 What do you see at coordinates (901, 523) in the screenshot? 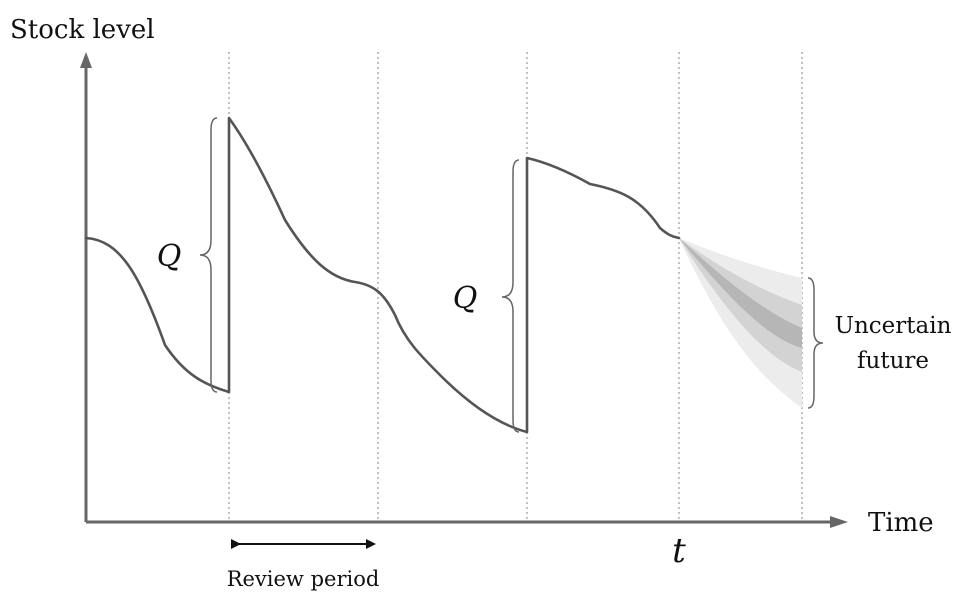
I see `x-axis-label: Time` at bounding box center [901, 523].